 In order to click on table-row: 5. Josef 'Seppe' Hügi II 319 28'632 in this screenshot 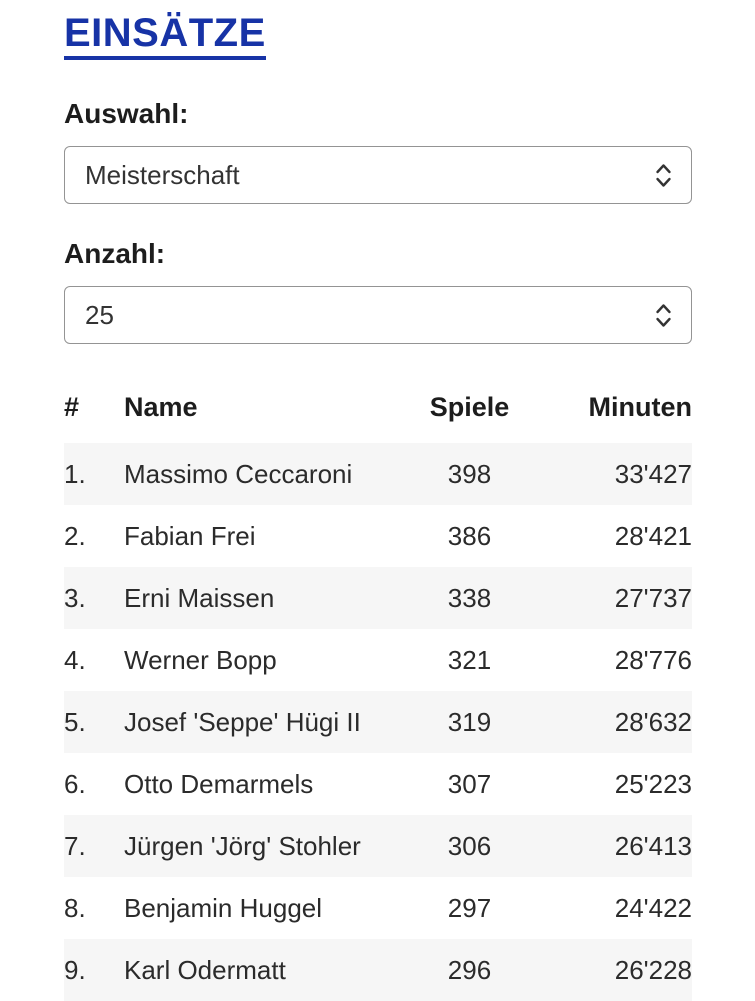, I will do `click(378, 722)`.